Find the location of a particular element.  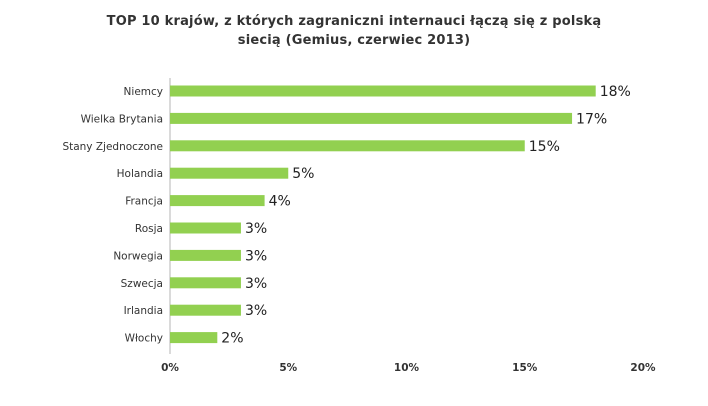

category-label-niemcy: Niemcy is located at coordinates (143, 92).